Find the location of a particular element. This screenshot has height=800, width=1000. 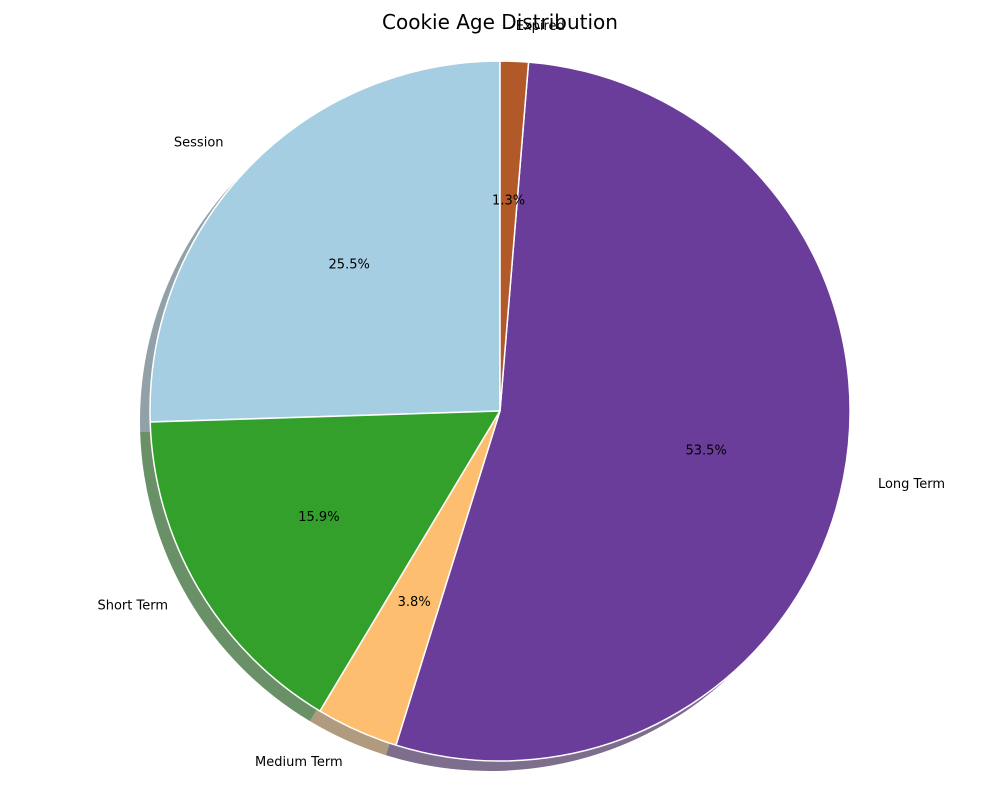

pct-label-long-term: 53.5% is located at coordinates (706, 451).